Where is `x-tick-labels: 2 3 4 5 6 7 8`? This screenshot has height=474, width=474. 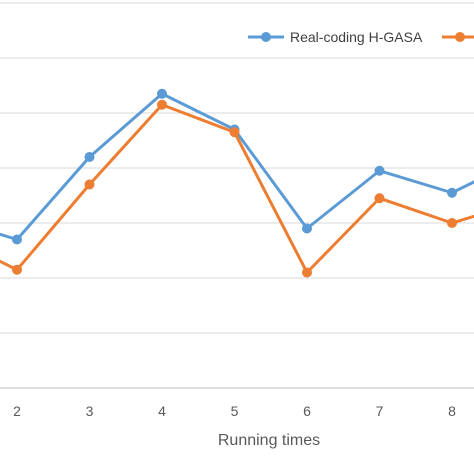
x-tick-labels: 2 3 4 5 6 7 8 is located at coordinates (234, 411).